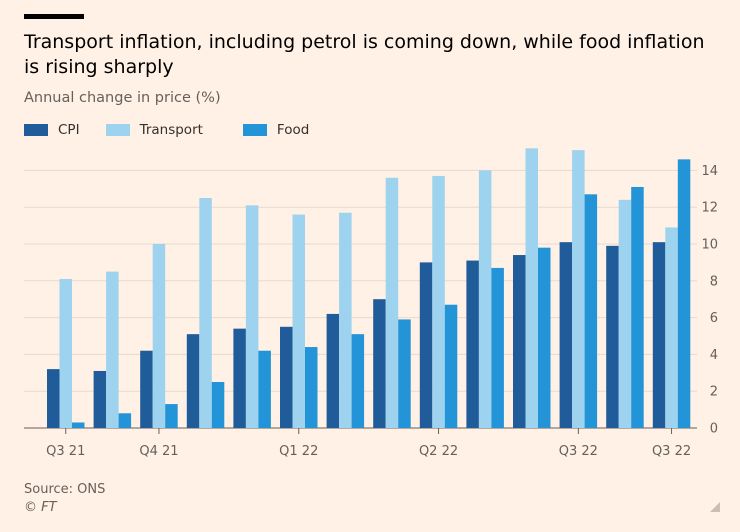 The image size is (740, 532). What do you see at coordinates (709, 208) in the screenshot?
I see `y-tick-label: 12` at bounding box center [709, 208].